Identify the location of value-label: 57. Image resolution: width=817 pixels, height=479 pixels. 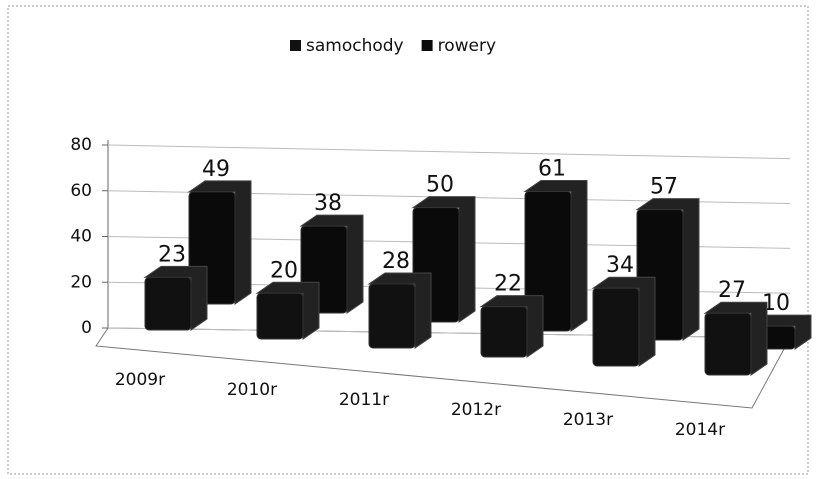
(664, 187).